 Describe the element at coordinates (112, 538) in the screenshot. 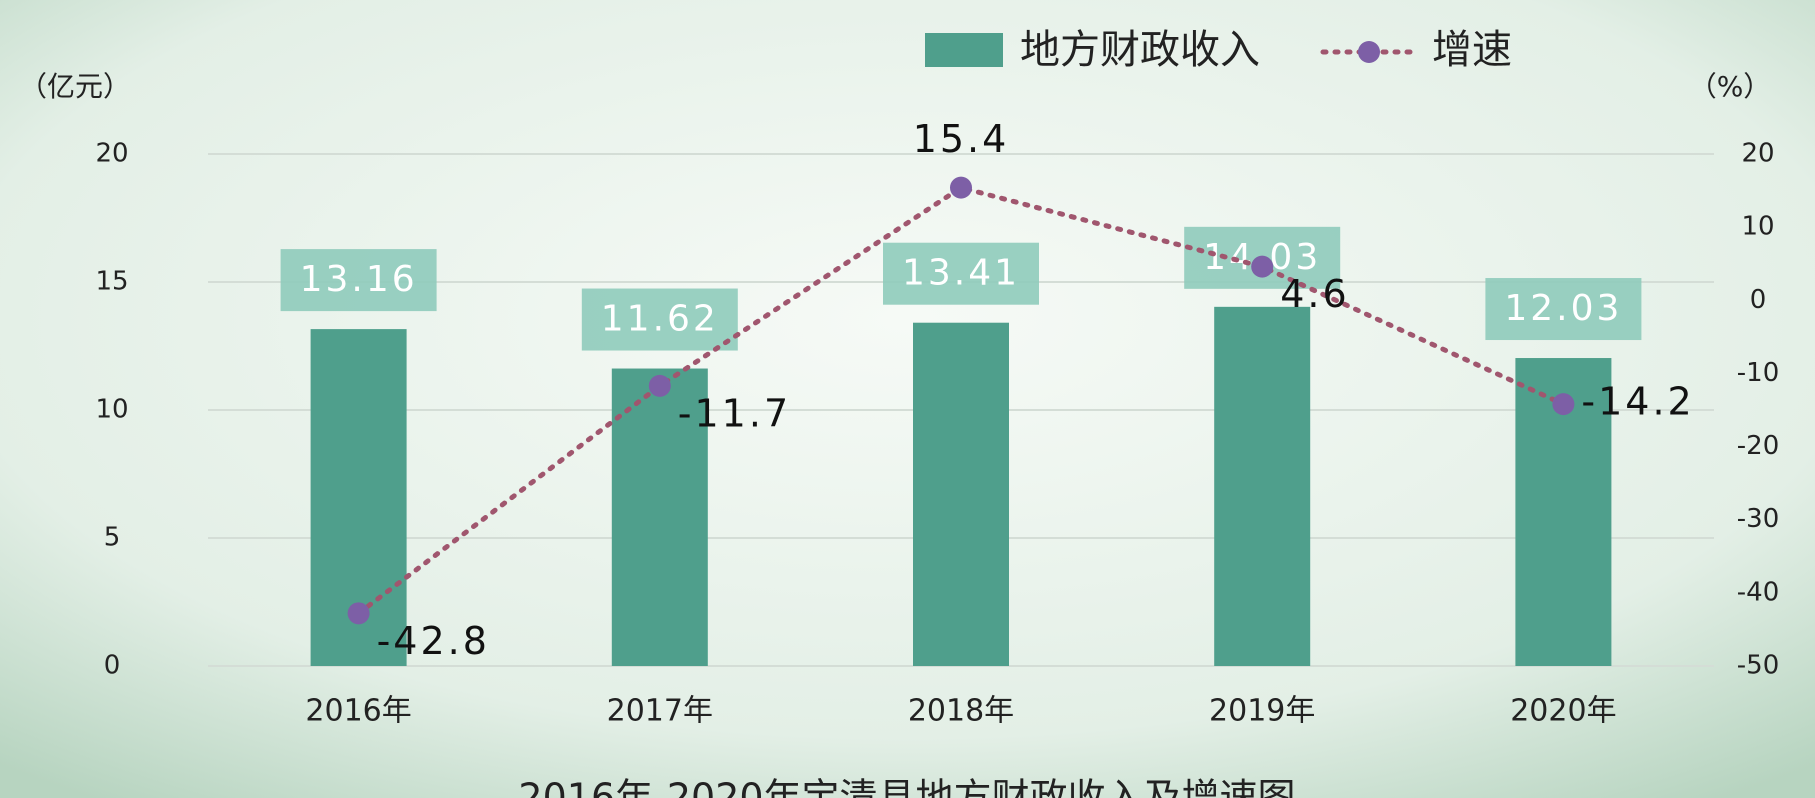

I see `y-tick-label: 5` at that location.